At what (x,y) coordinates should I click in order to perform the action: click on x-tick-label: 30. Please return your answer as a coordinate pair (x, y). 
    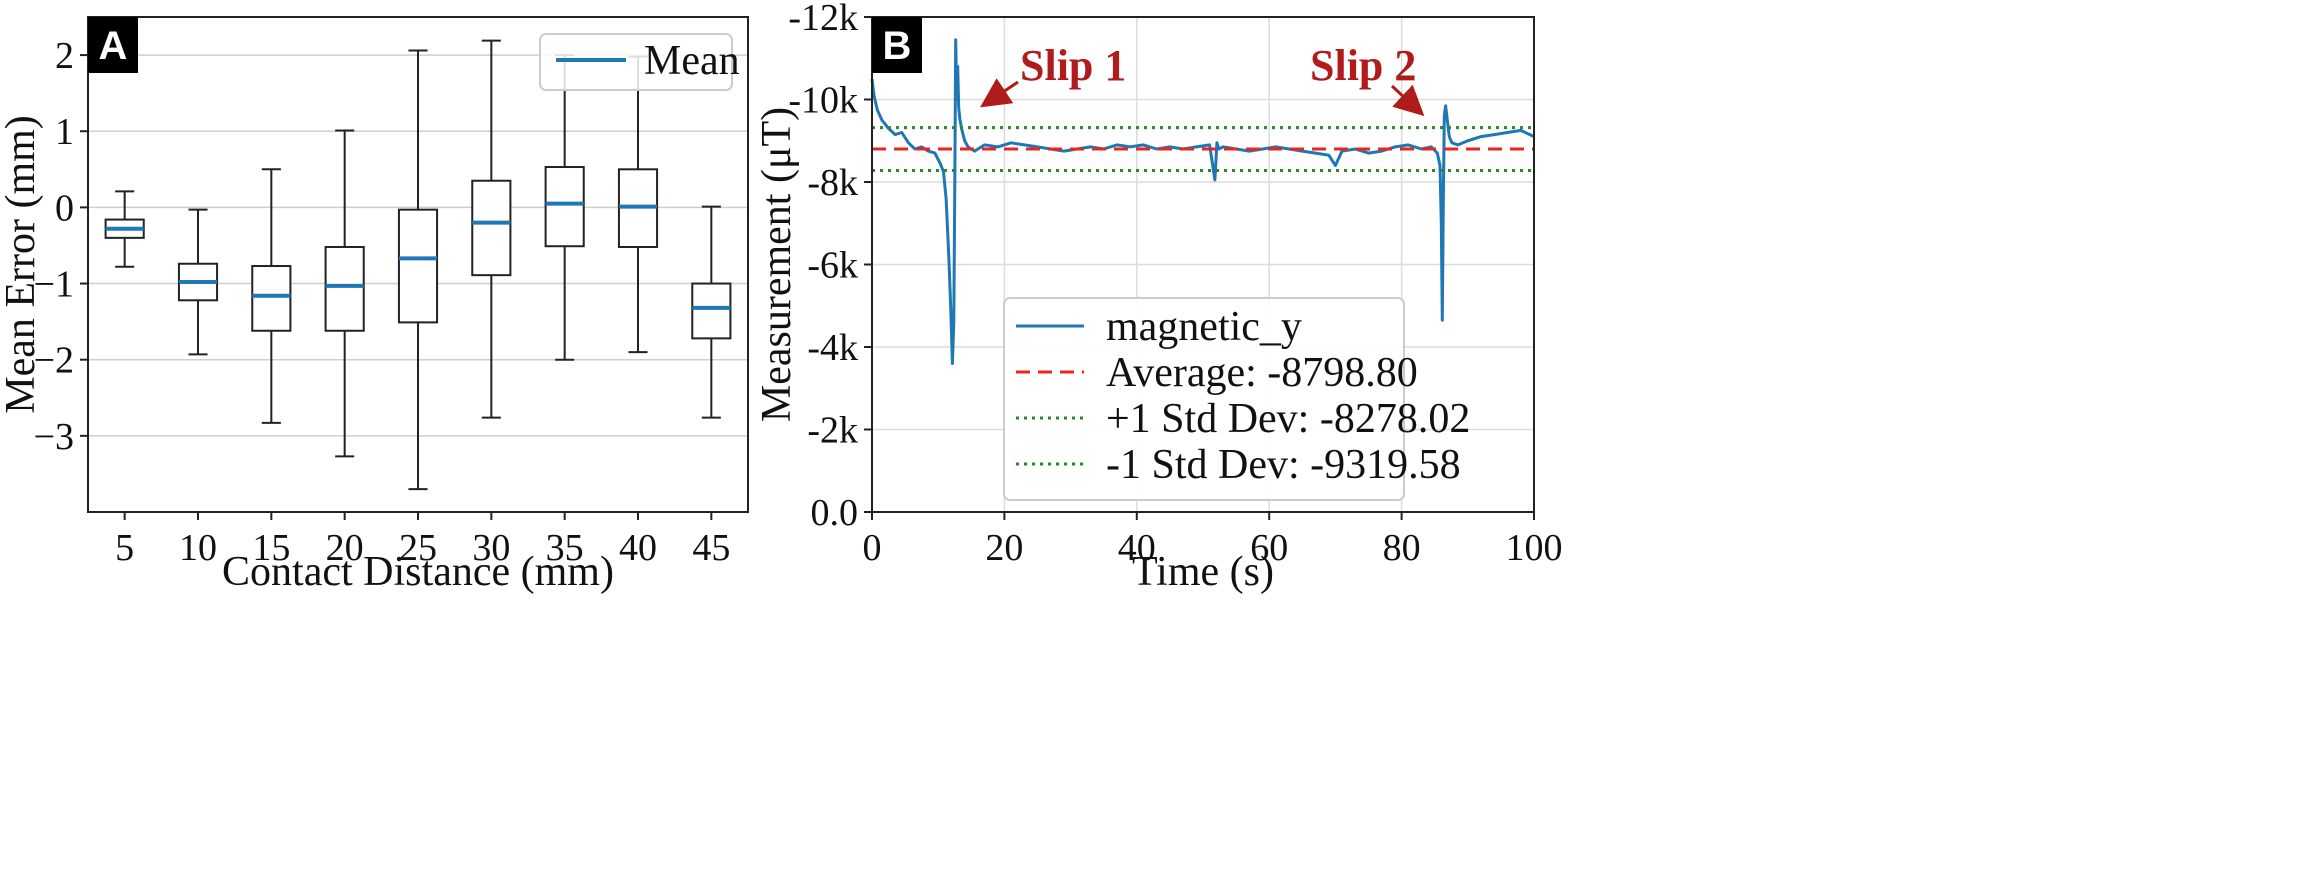
    Looking at the image, I should click on (491, 548).